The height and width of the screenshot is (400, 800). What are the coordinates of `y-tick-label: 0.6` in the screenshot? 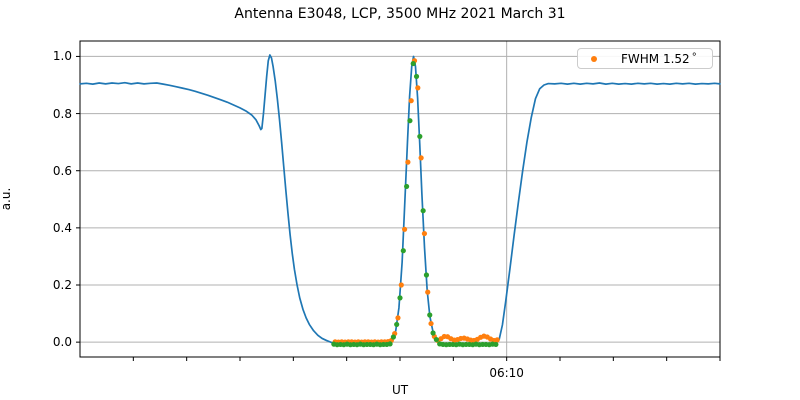 It's located at (62, 170).